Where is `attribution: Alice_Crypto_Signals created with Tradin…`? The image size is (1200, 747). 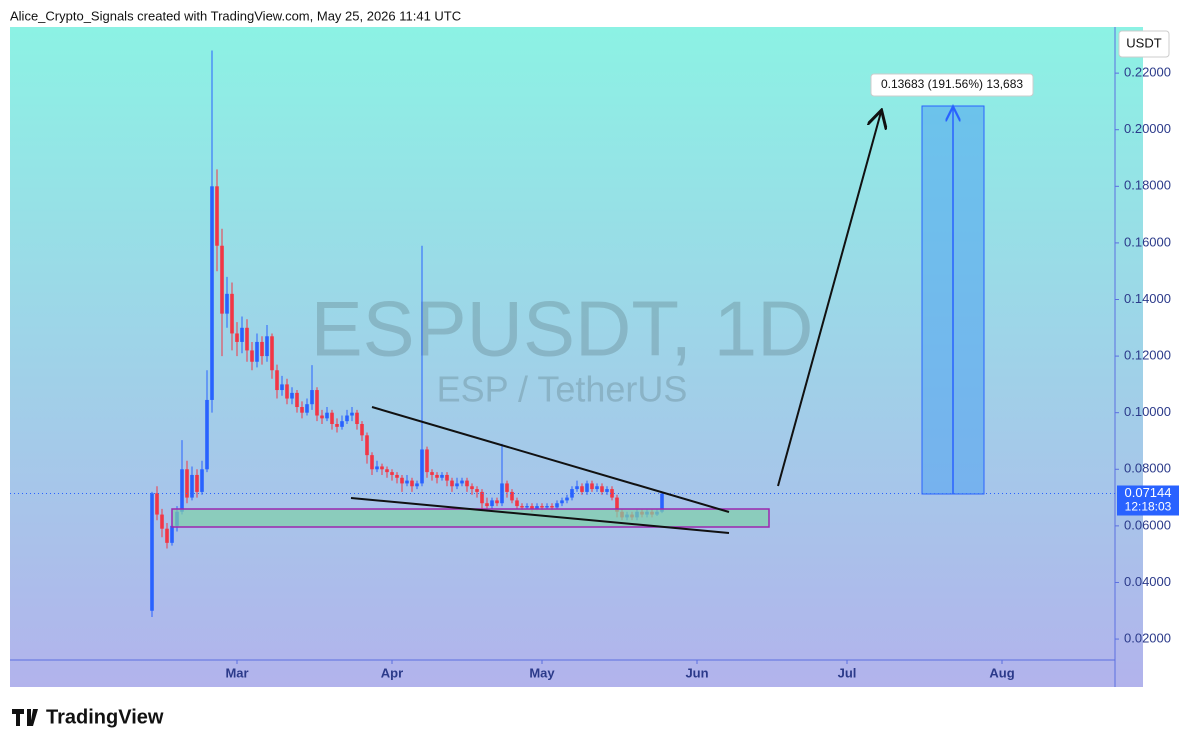 attribution: Alice_Crypto_Signals created with Tradin… is located at coordinates (235, 15).